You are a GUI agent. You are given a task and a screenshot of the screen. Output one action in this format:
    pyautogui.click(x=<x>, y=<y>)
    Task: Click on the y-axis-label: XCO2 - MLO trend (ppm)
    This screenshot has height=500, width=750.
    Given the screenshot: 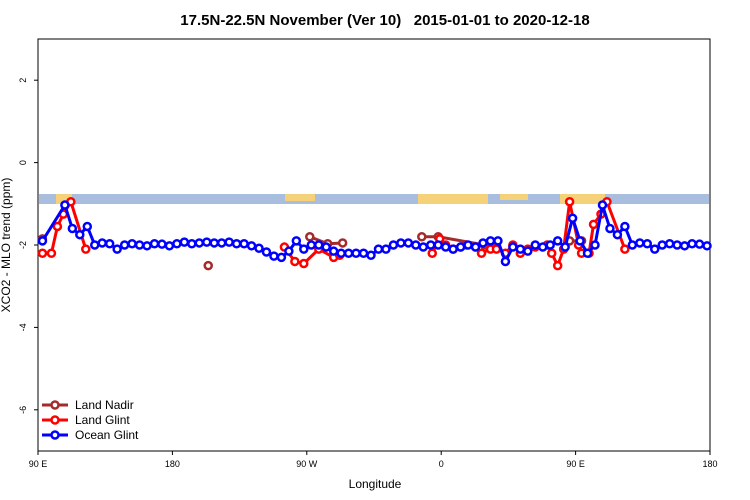 What is the action you would take?
    pyautogui.click(x=6, y=245)
    